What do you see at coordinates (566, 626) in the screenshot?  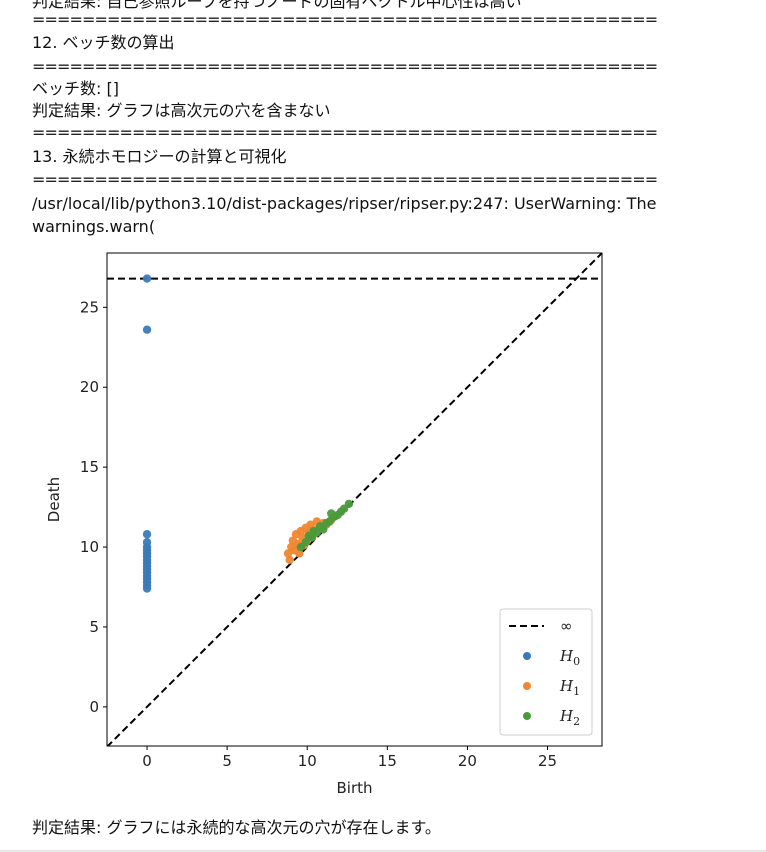 I see `legend-infinity-label: ∞` at bounding box center [566, 626].